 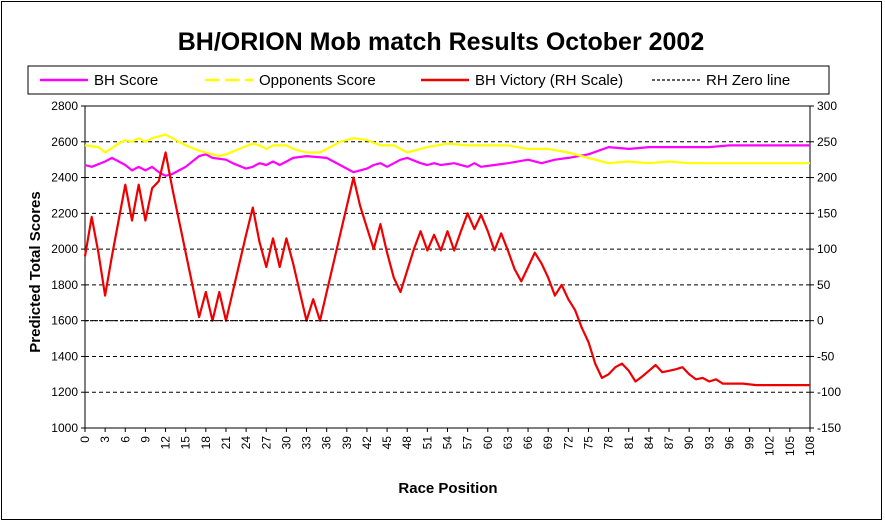 What do you see at coordinates (266, 443) in the screenshot?
I see `x-axis-tick-label: 27` at bounding box center [266, 443].